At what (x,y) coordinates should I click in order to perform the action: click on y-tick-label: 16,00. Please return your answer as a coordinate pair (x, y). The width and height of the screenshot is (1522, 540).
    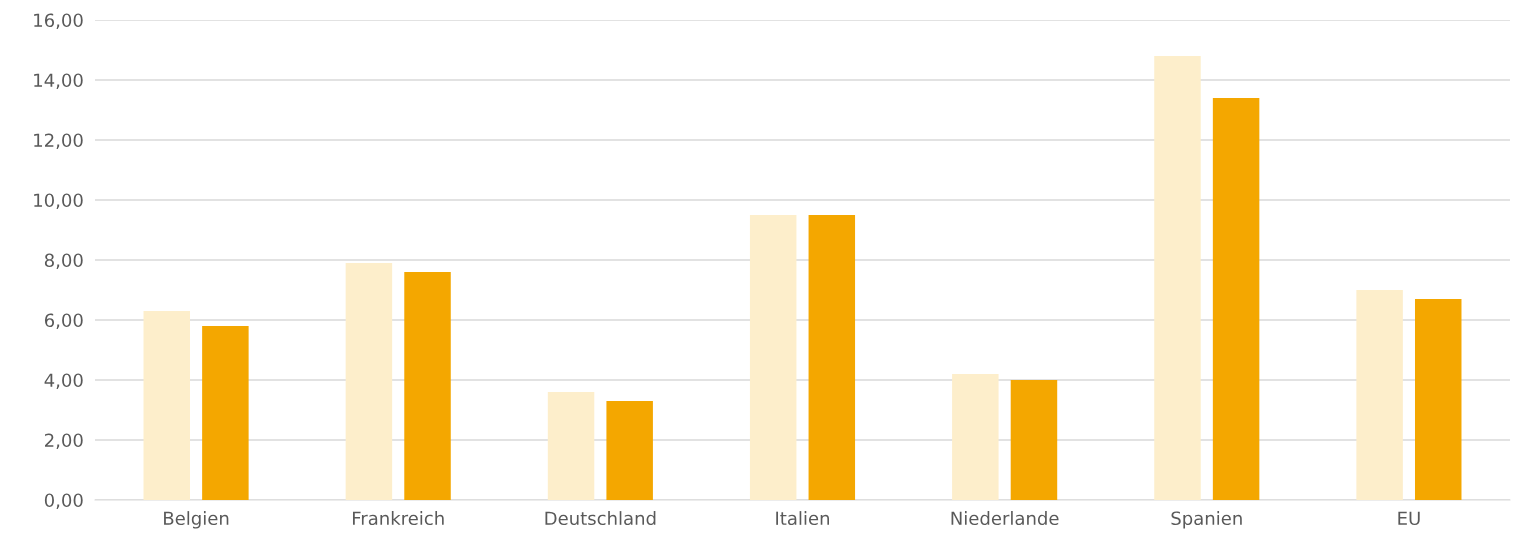
    Looking at the image, I should click on (58, 21).